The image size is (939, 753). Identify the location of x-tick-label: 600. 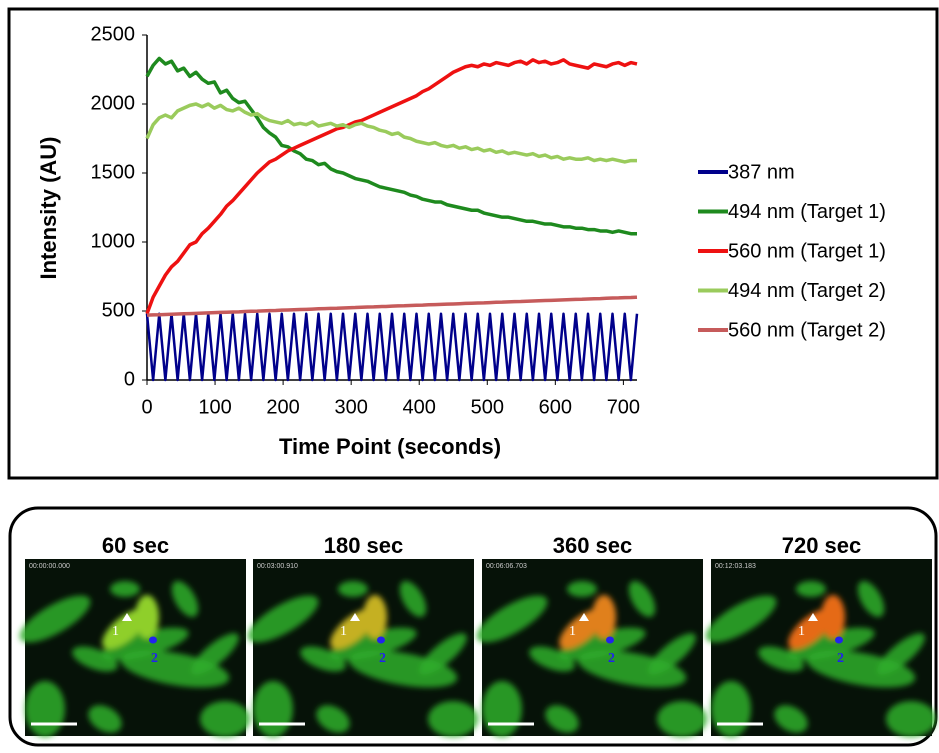
(555, 407).